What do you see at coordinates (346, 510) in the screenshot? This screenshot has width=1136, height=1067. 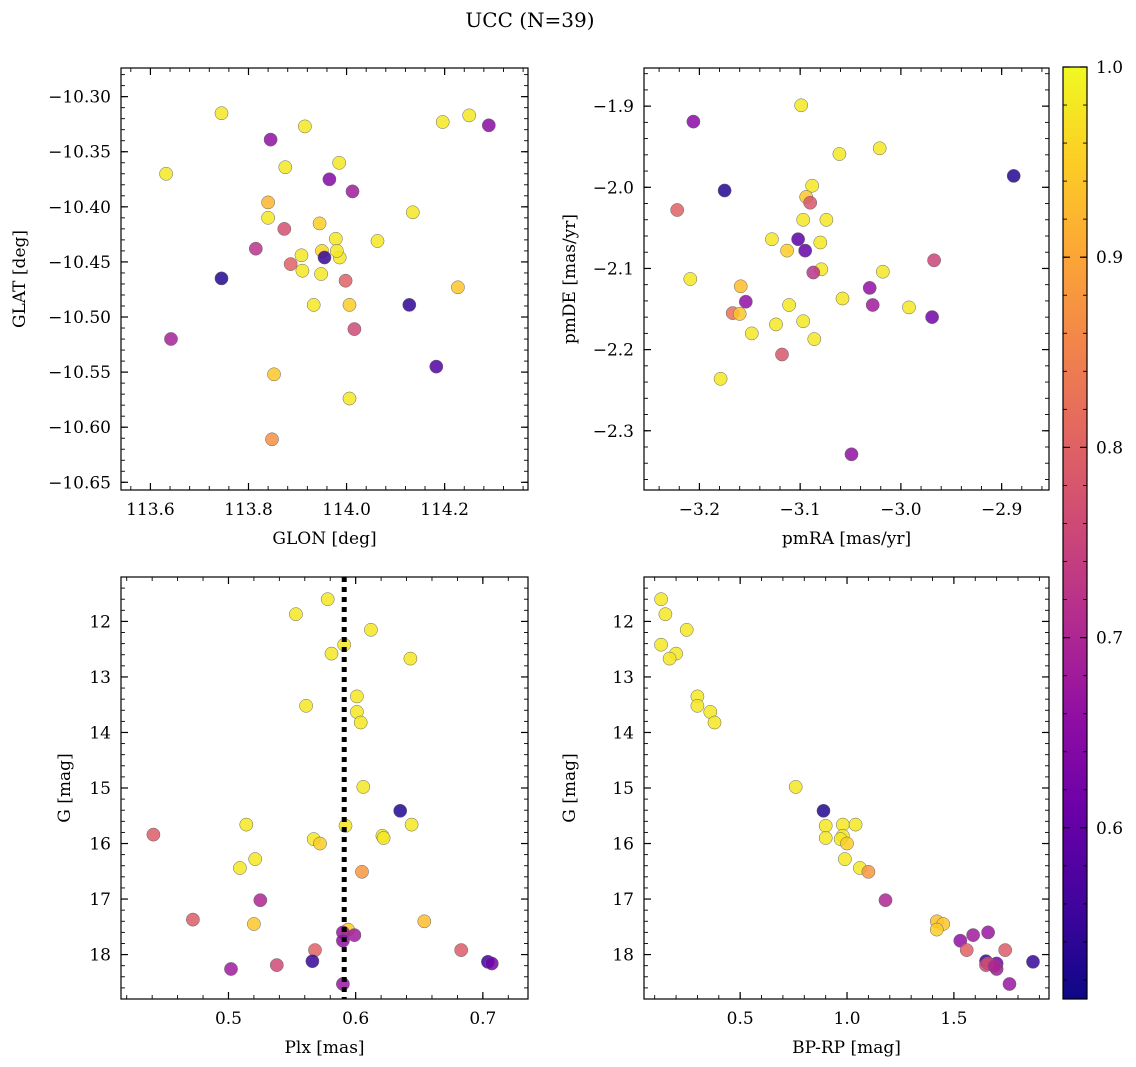 I see `x-tick-label: 114.0` at bounding box center [346, 510].